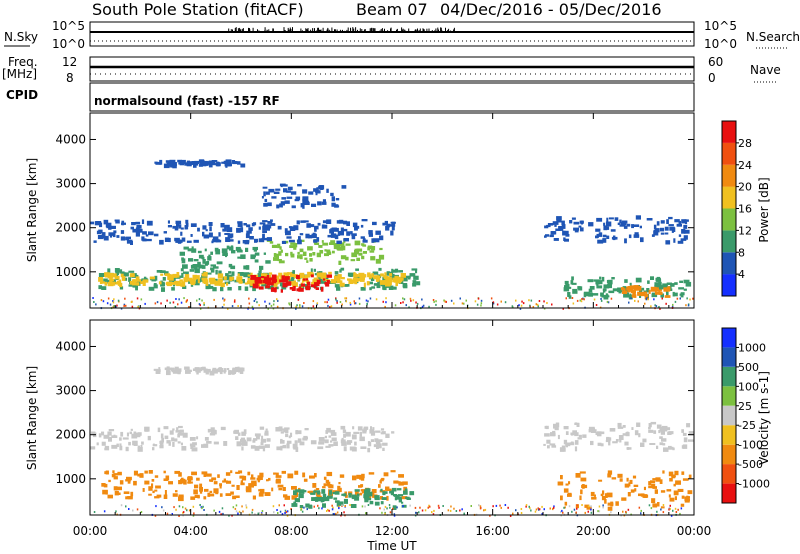 The width and height of the screenshot is (800, 554). What do you see at coordinates (741, 252) in the screenshot?
I see `colorbar-tick-label: 8` at bounding box center [741, 252].